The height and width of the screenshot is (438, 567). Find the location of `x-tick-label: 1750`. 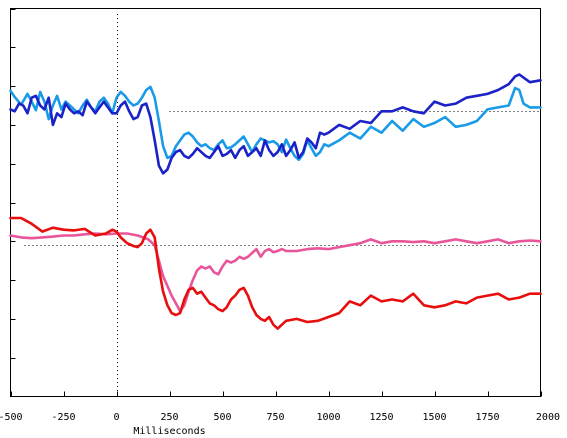

x-tick-label: 1750 is located at coordinates (487, 417).